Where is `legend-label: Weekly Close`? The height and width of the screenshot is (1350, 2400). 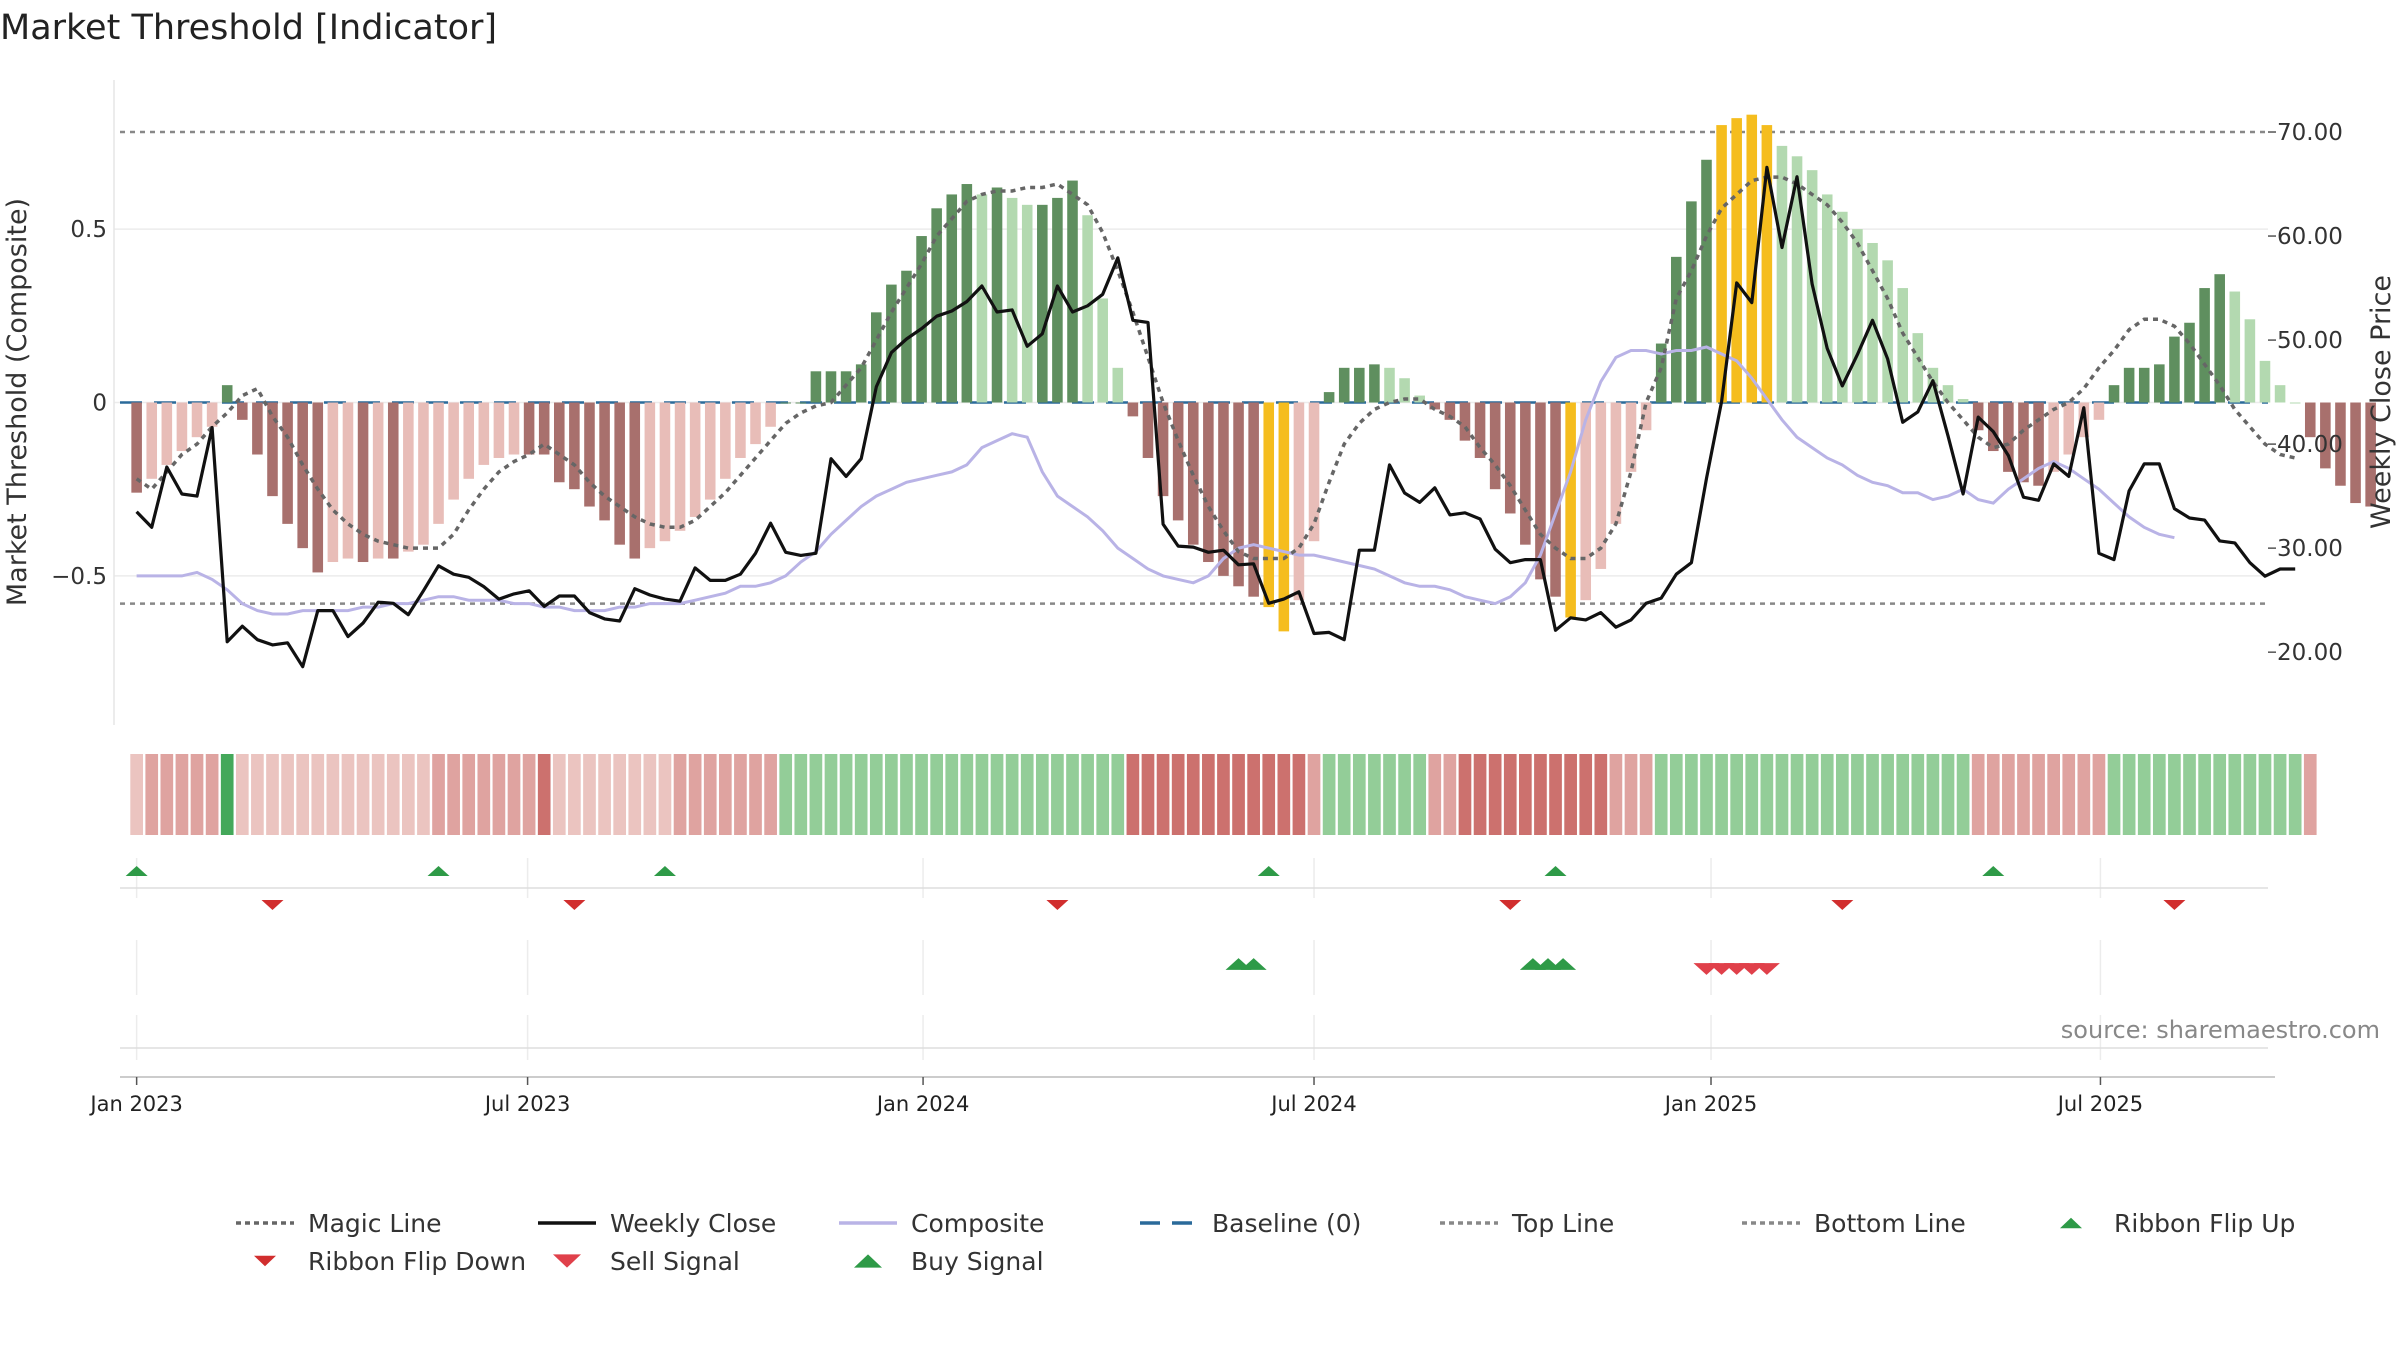
legend-label: Weekly Close is located at coordinates (693, 1223).